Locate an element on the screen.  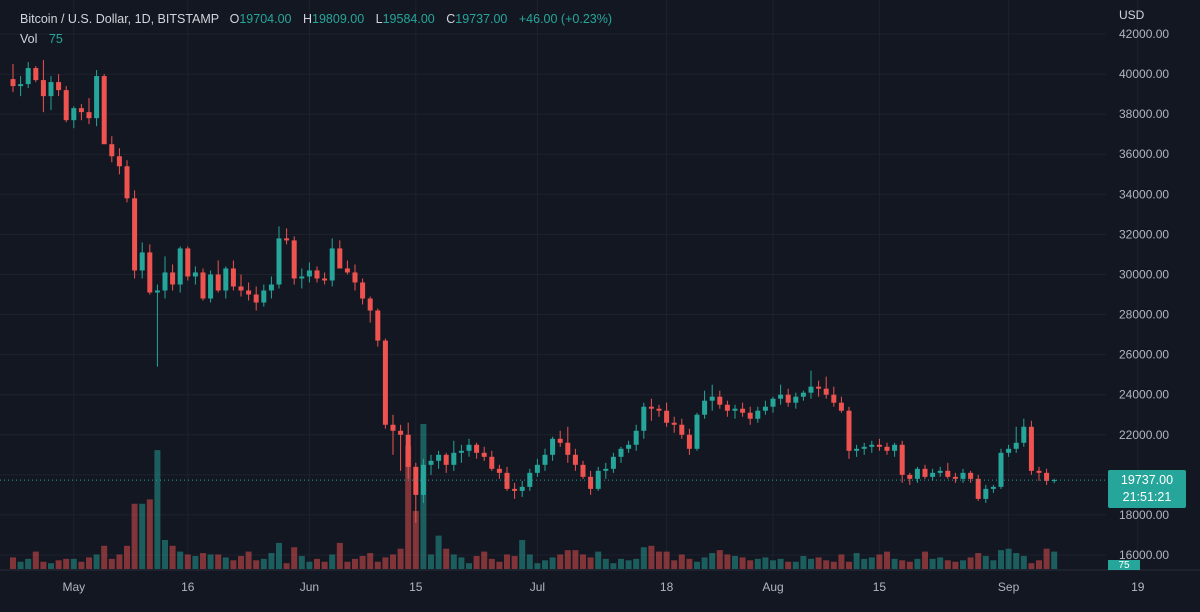
volume-value: 75 is located at coordinates (55, 39).